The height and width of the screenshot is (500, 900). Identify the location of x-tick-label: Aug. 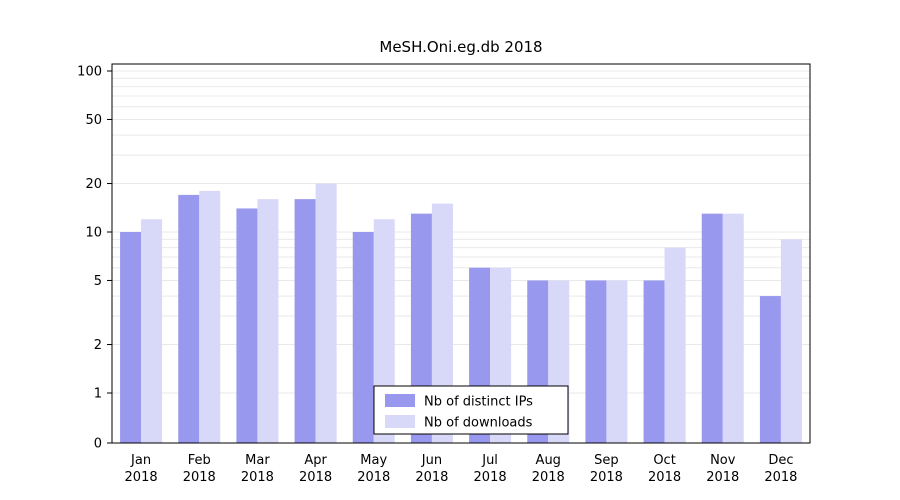
(548, 460).